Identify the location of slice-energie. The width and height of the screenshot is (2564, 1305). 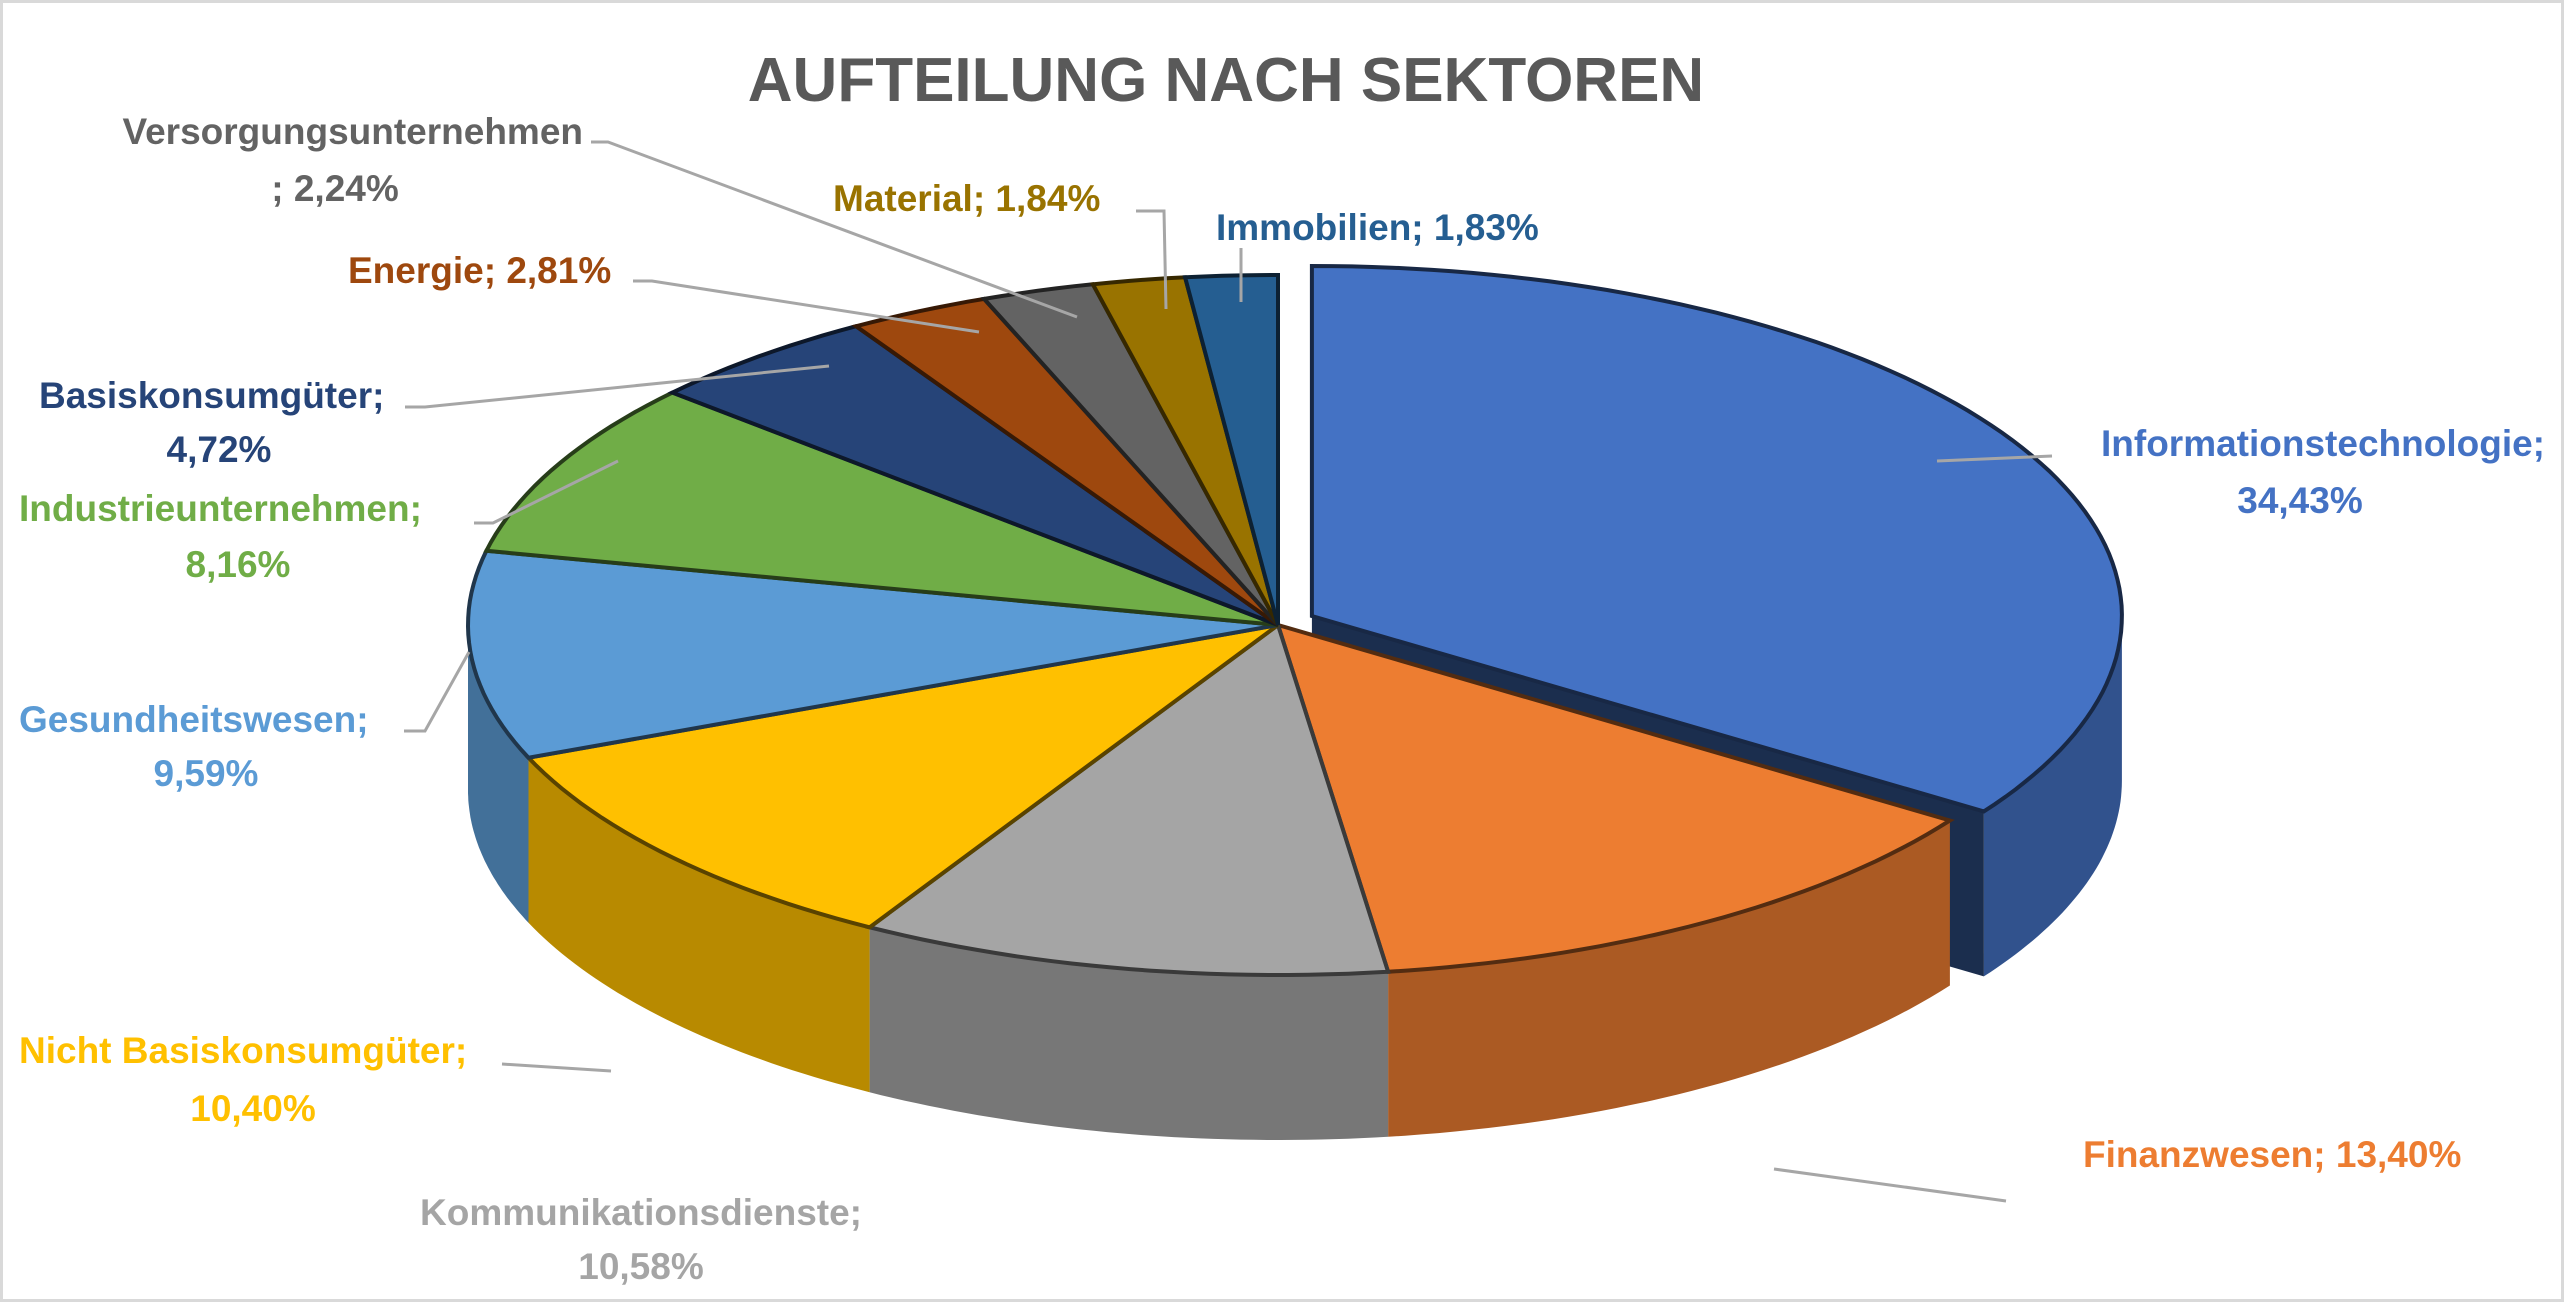
(1065, 461).